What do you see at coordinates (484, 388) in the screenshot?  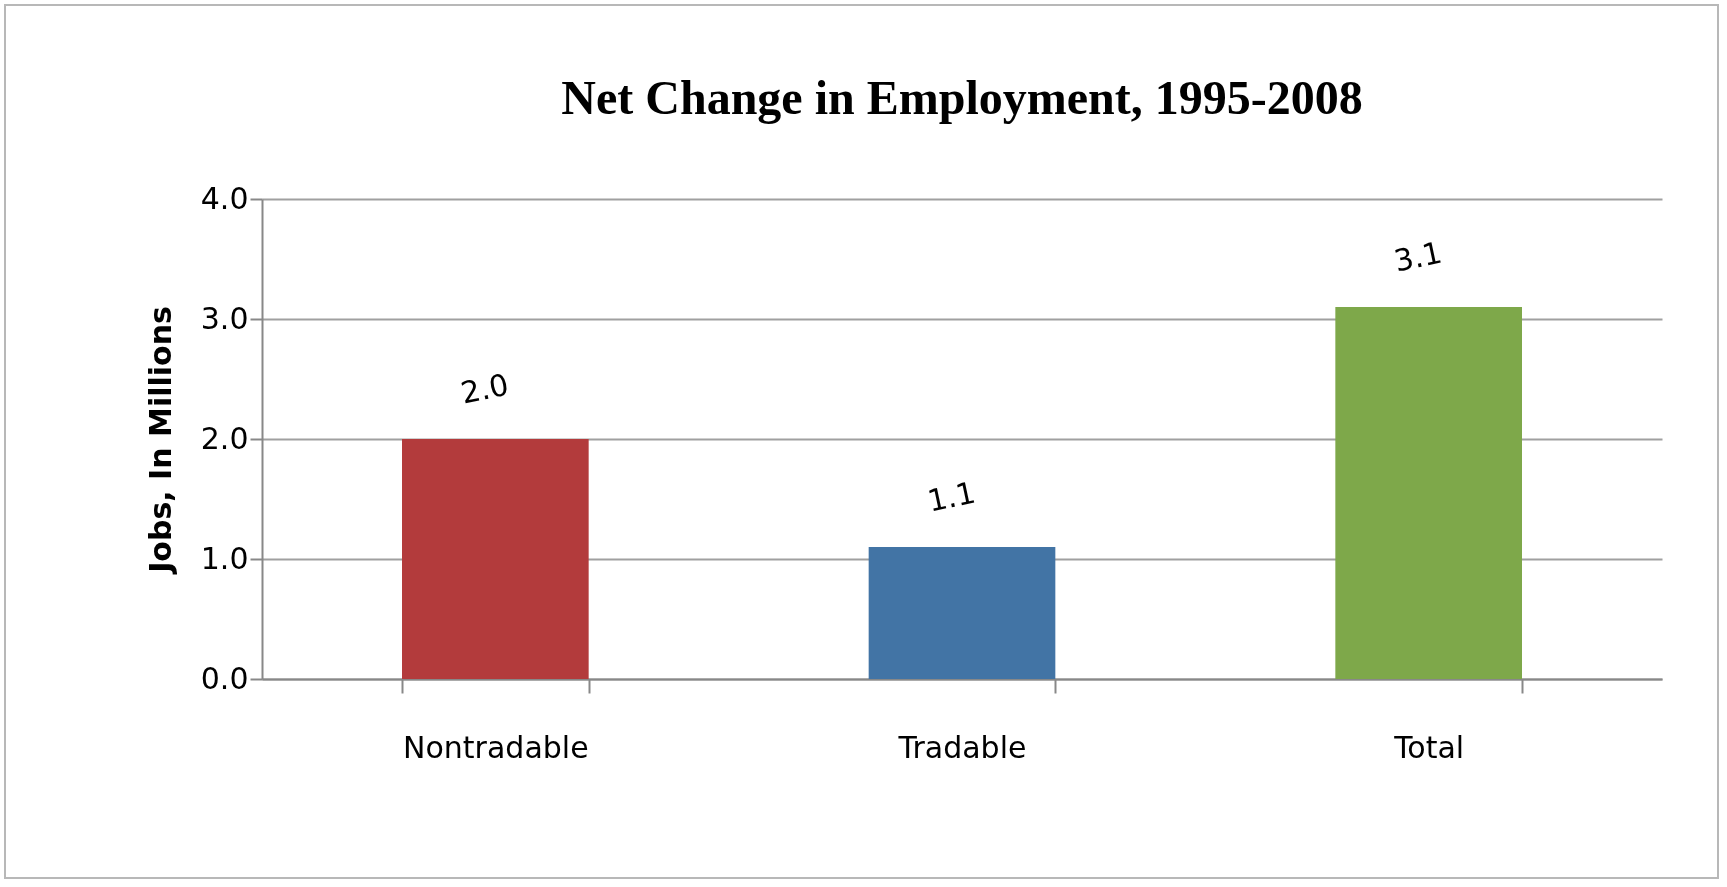 I see `data-label: 2.0` at bounding box center [484, 388].